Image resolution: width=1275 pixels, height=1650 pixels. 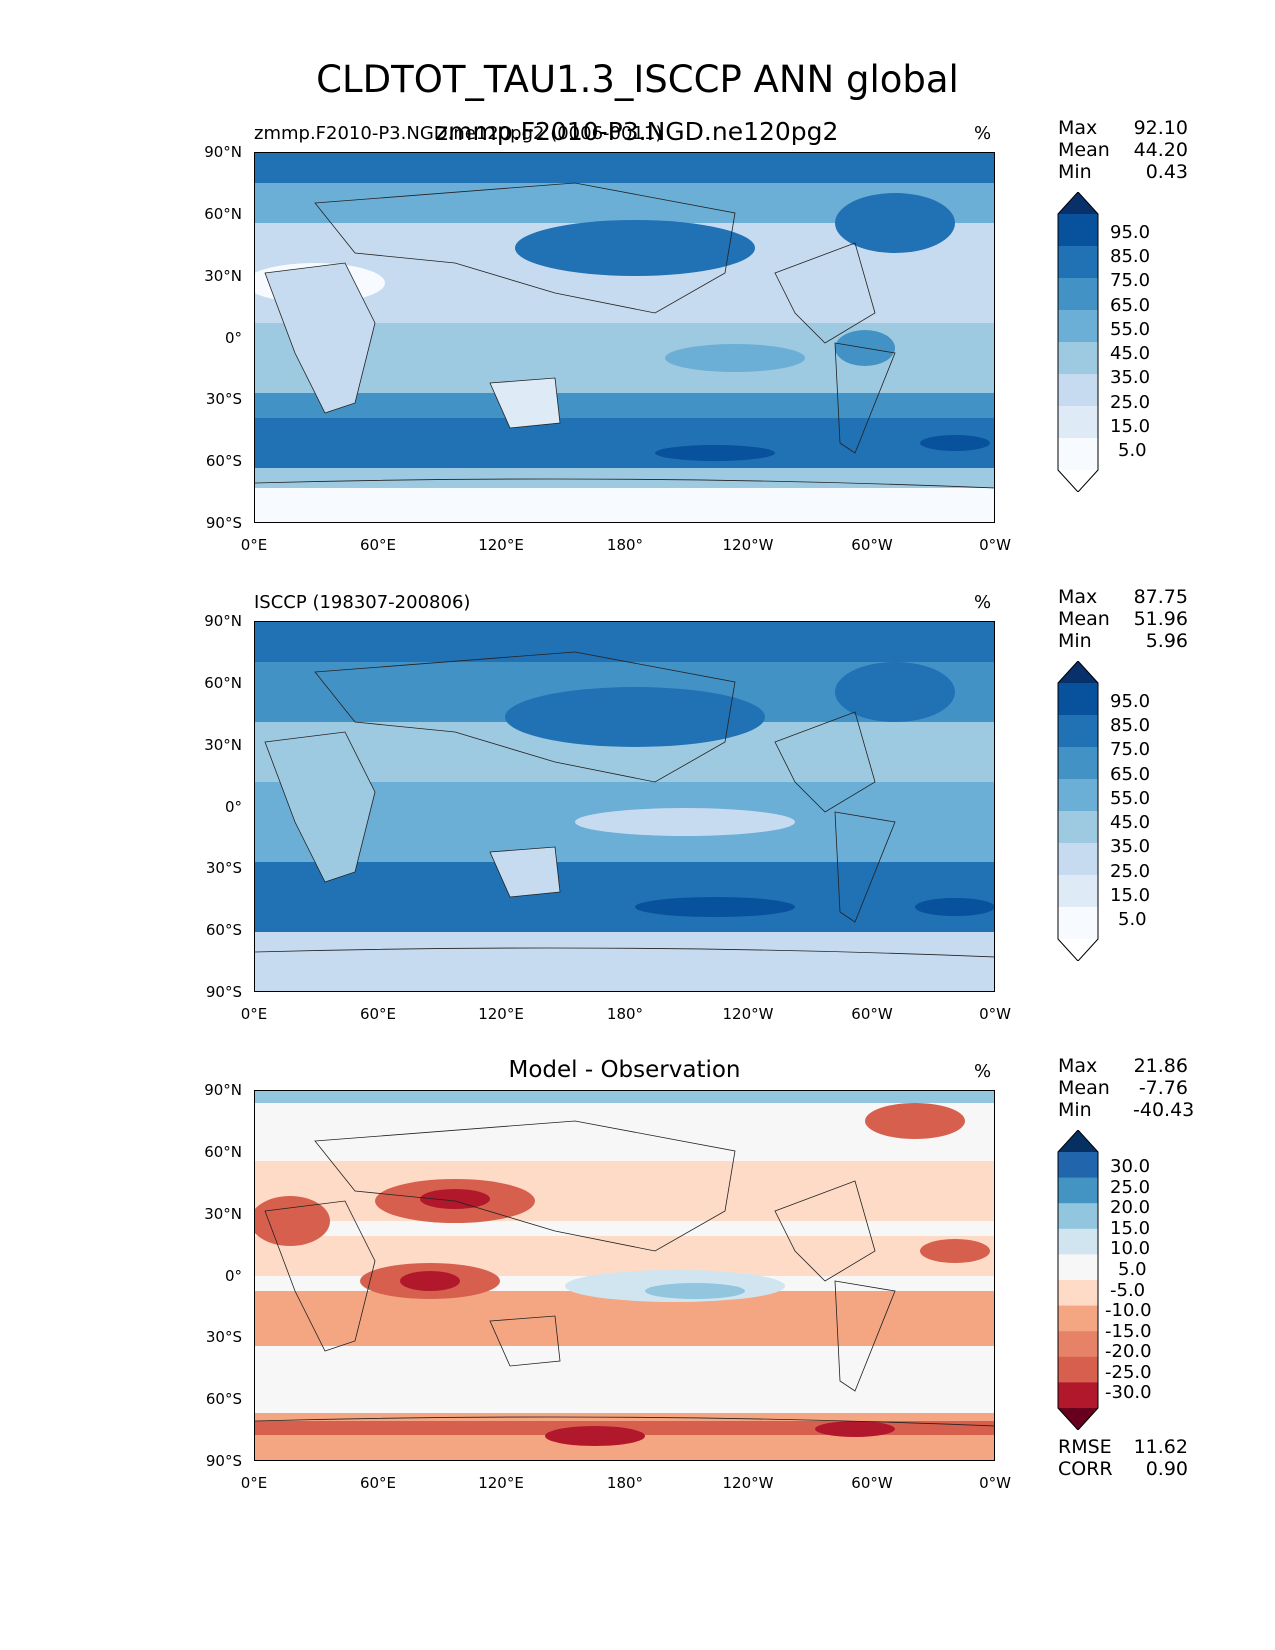 What do you see at coordinates (1123, 619) in the screenshot?
I see `panel-observation-stats: Max 87.75 Mean 51.96 Min 5.96` at bounding box center [1123, 619].